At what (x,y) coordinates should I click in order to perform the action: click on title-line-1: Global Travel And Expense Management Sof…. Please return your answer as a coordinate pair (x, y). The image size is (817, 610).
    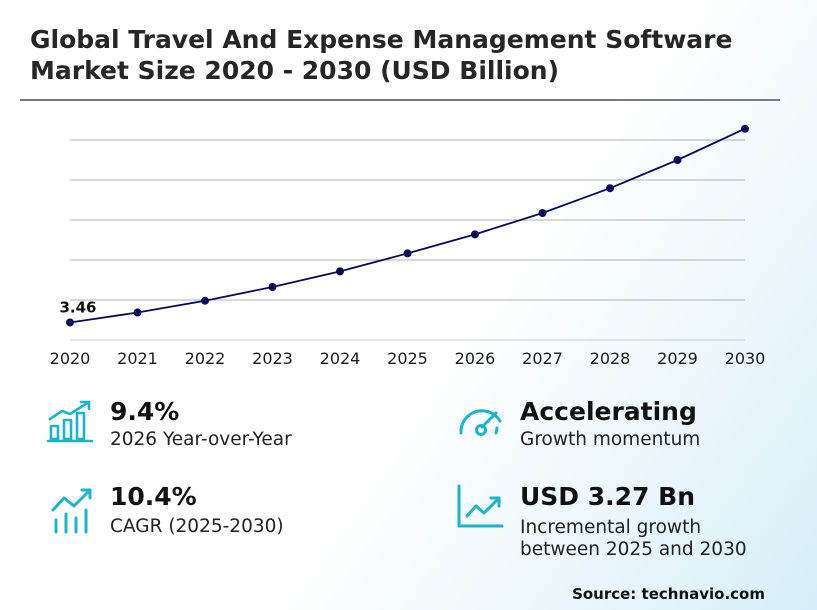
    Looking at the image, I should click on (381, 39).